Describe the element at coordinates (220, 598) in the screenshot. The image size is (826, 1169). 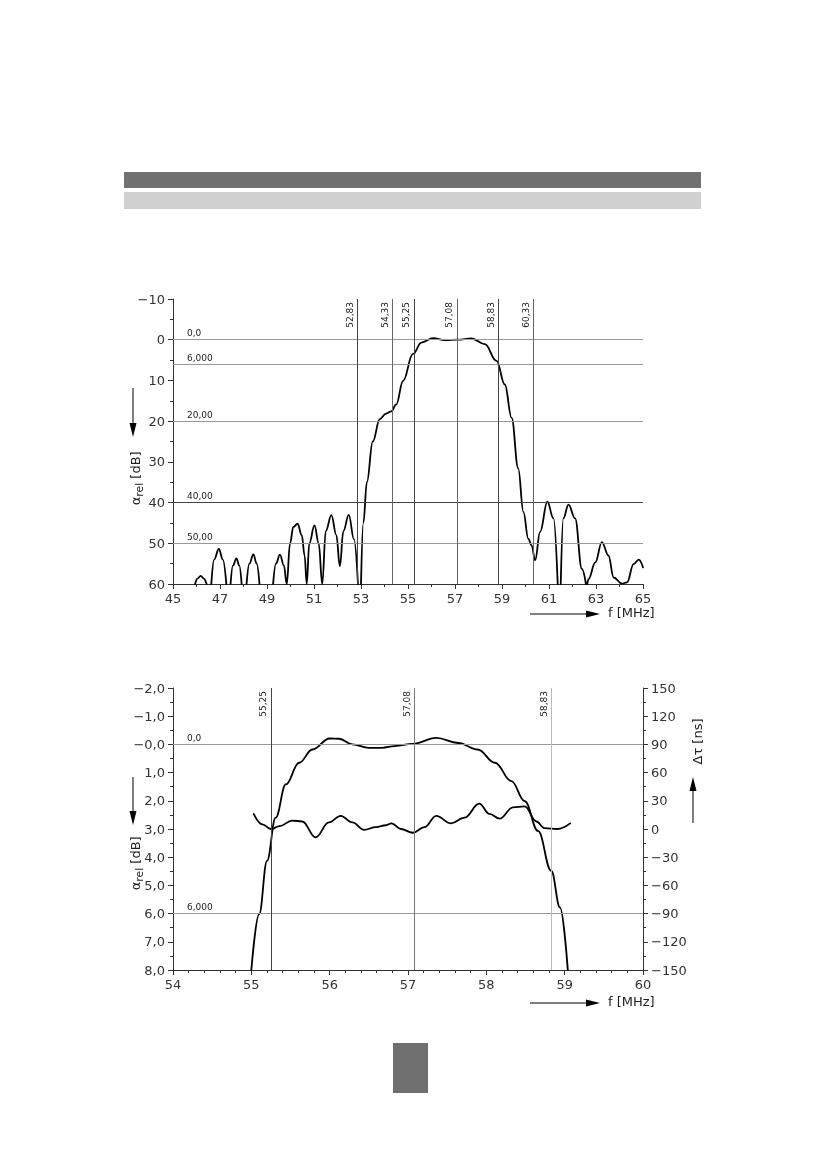
I see `x-tick-label: 47` at that location.